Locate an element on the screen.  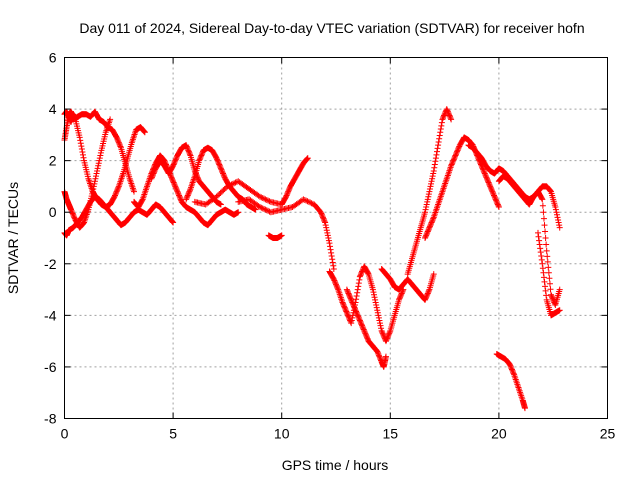
x-tick-label: 10 is located at coordinates (282, 434).